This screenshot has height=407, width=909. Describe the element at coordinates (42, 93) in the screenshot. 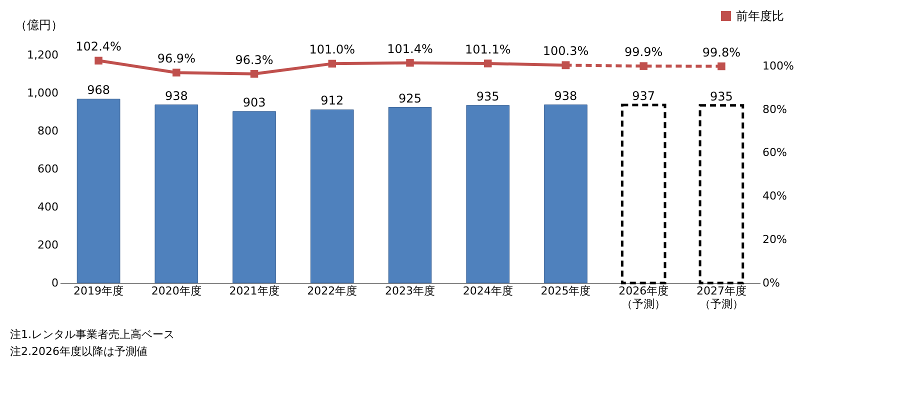

I see `y-tick-label: 1,000` at that location.